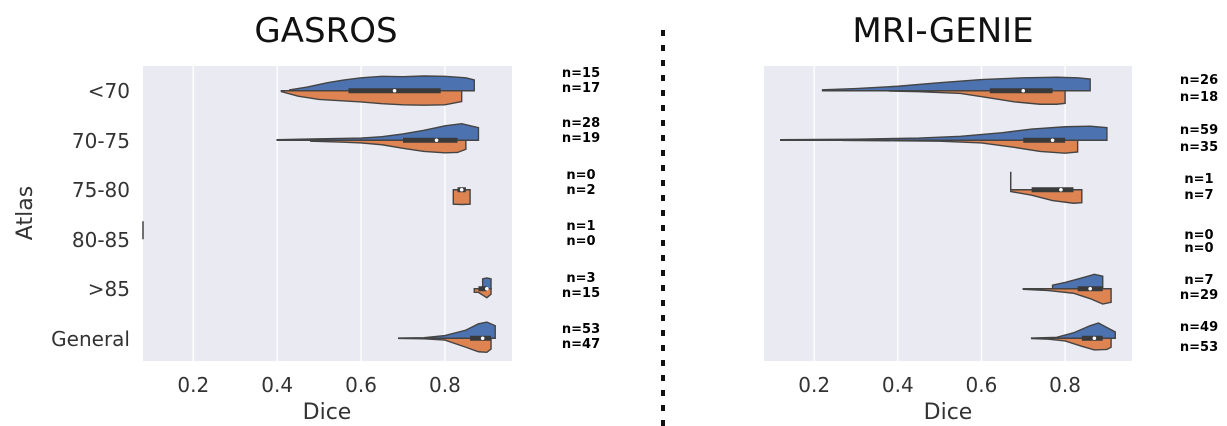 This screenshot has width=1227, height=426. I want to click on chart-title-mri-genie: MRI-GENIE, so click(942, 31).